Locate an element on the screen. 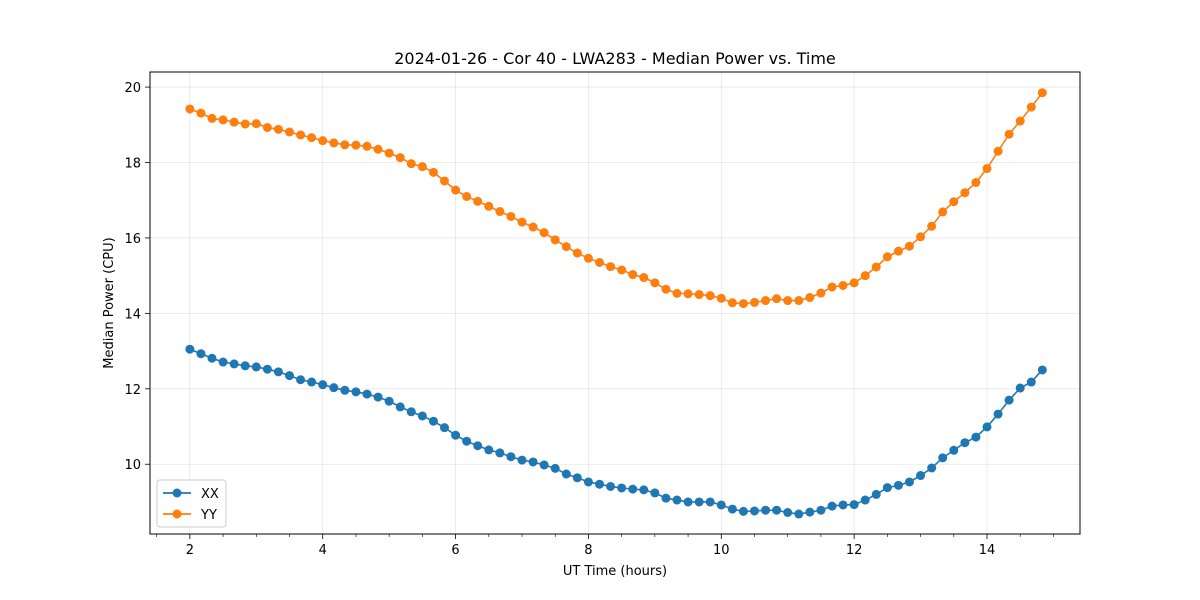  y-tick-label: 16 is located at coordinates (132, 239).